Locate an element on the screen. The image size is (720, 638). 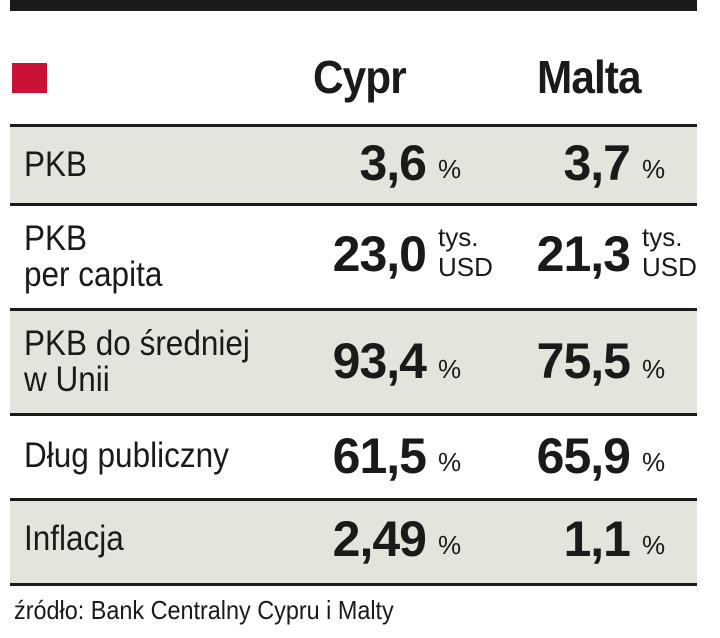
source-note: źródło: Bank Centralny Cypru i Malty is located at coordinates (204, 610).